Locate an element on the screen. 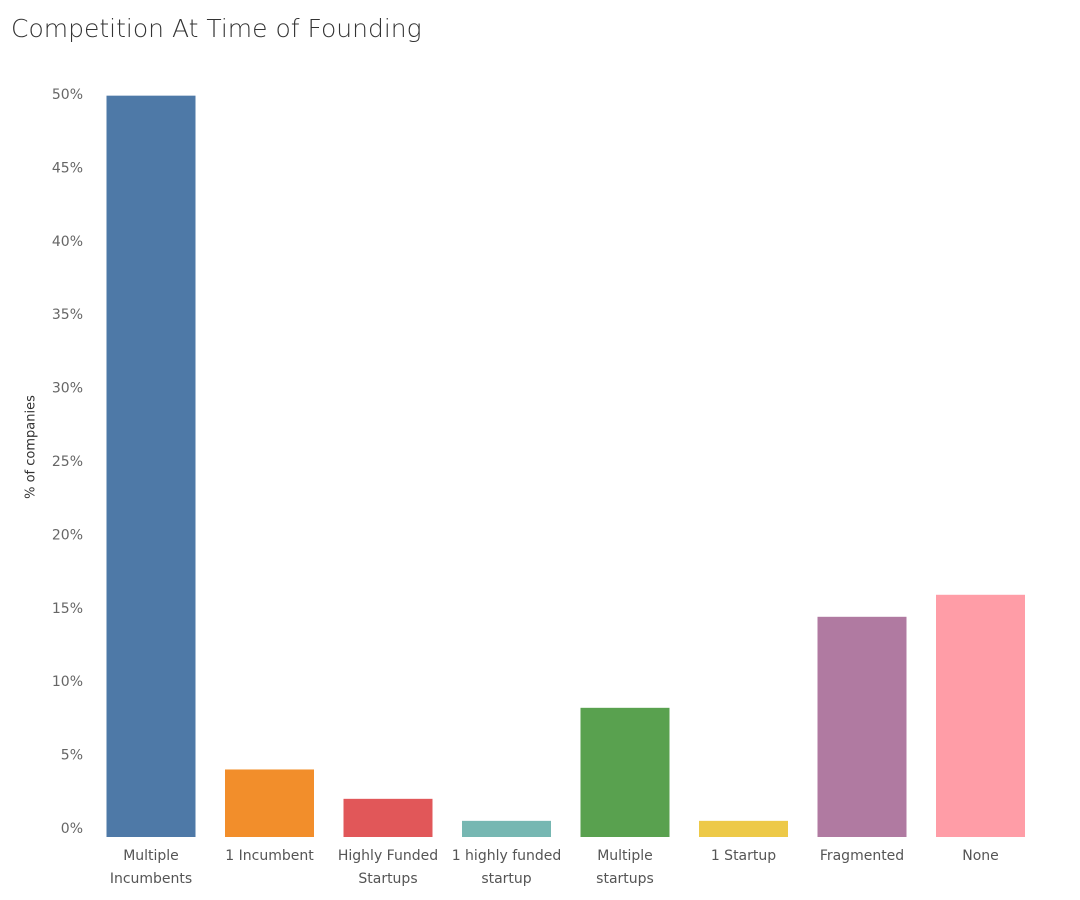 The width and height of the screenshot is (1080, 900). y-tick-label: 30% is located at coordinates (67, 389).